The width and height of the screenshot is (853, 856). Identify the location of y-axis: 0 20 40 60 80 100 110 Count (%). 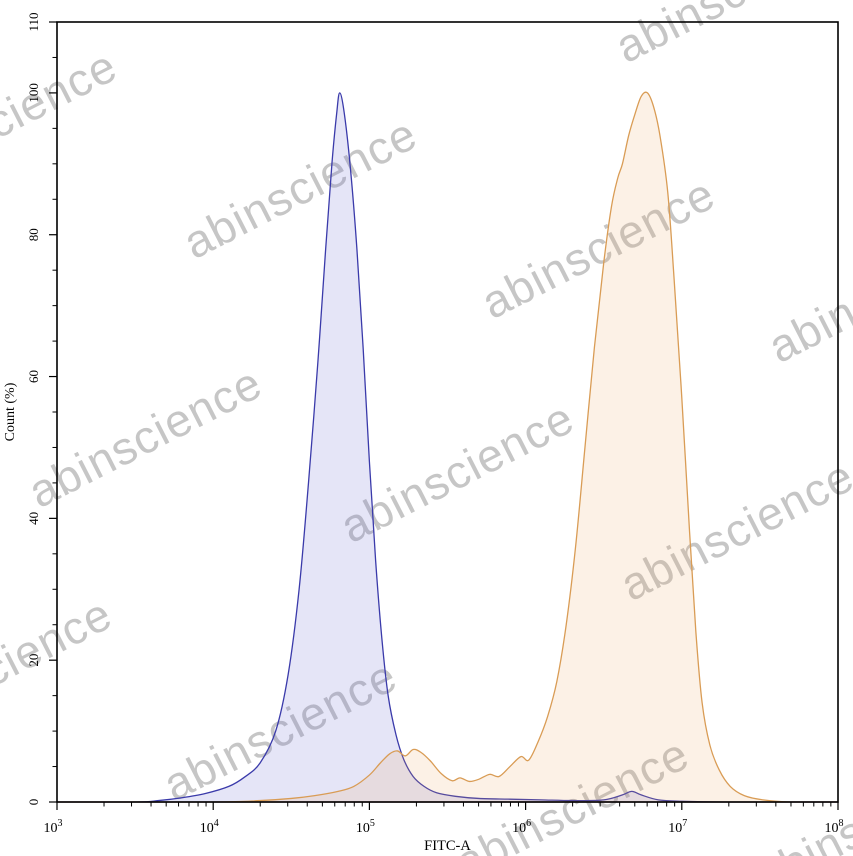
(30, 408).